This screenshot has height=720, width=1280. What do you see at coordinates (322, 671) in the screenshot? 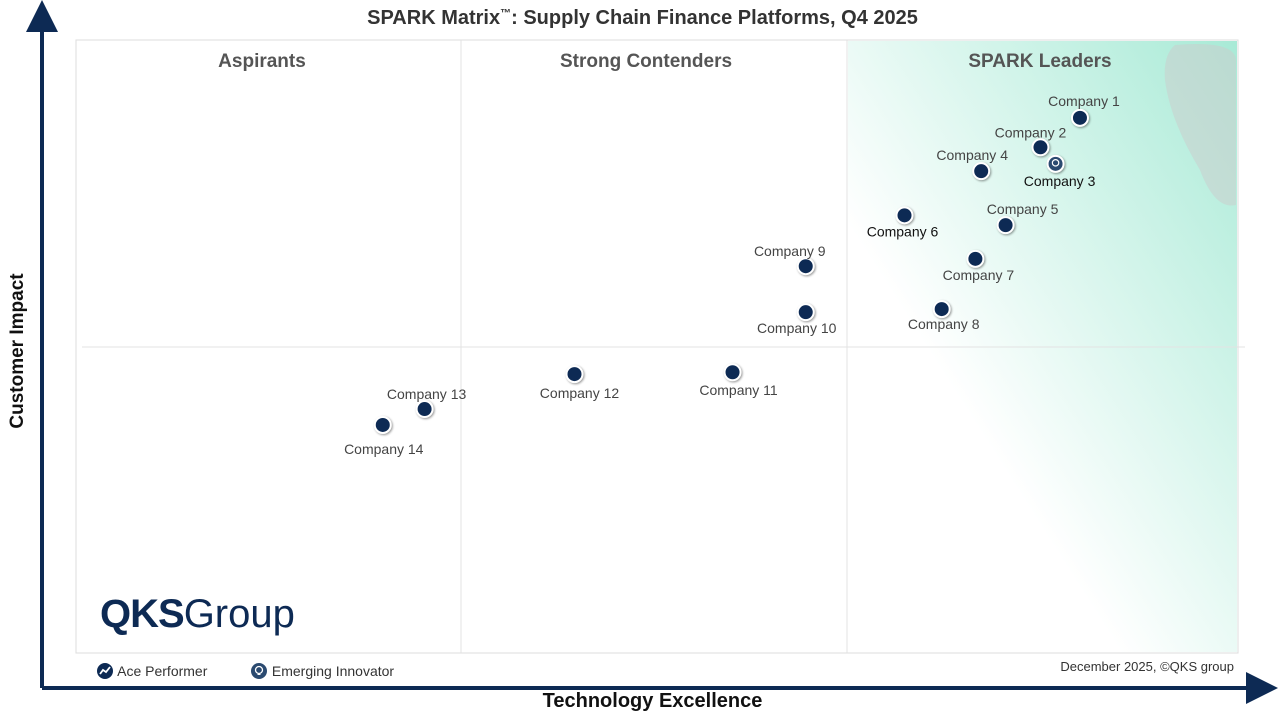
I see `legend-emerging-innovator: Emerging Innovator` at bounding box center [322, 671].